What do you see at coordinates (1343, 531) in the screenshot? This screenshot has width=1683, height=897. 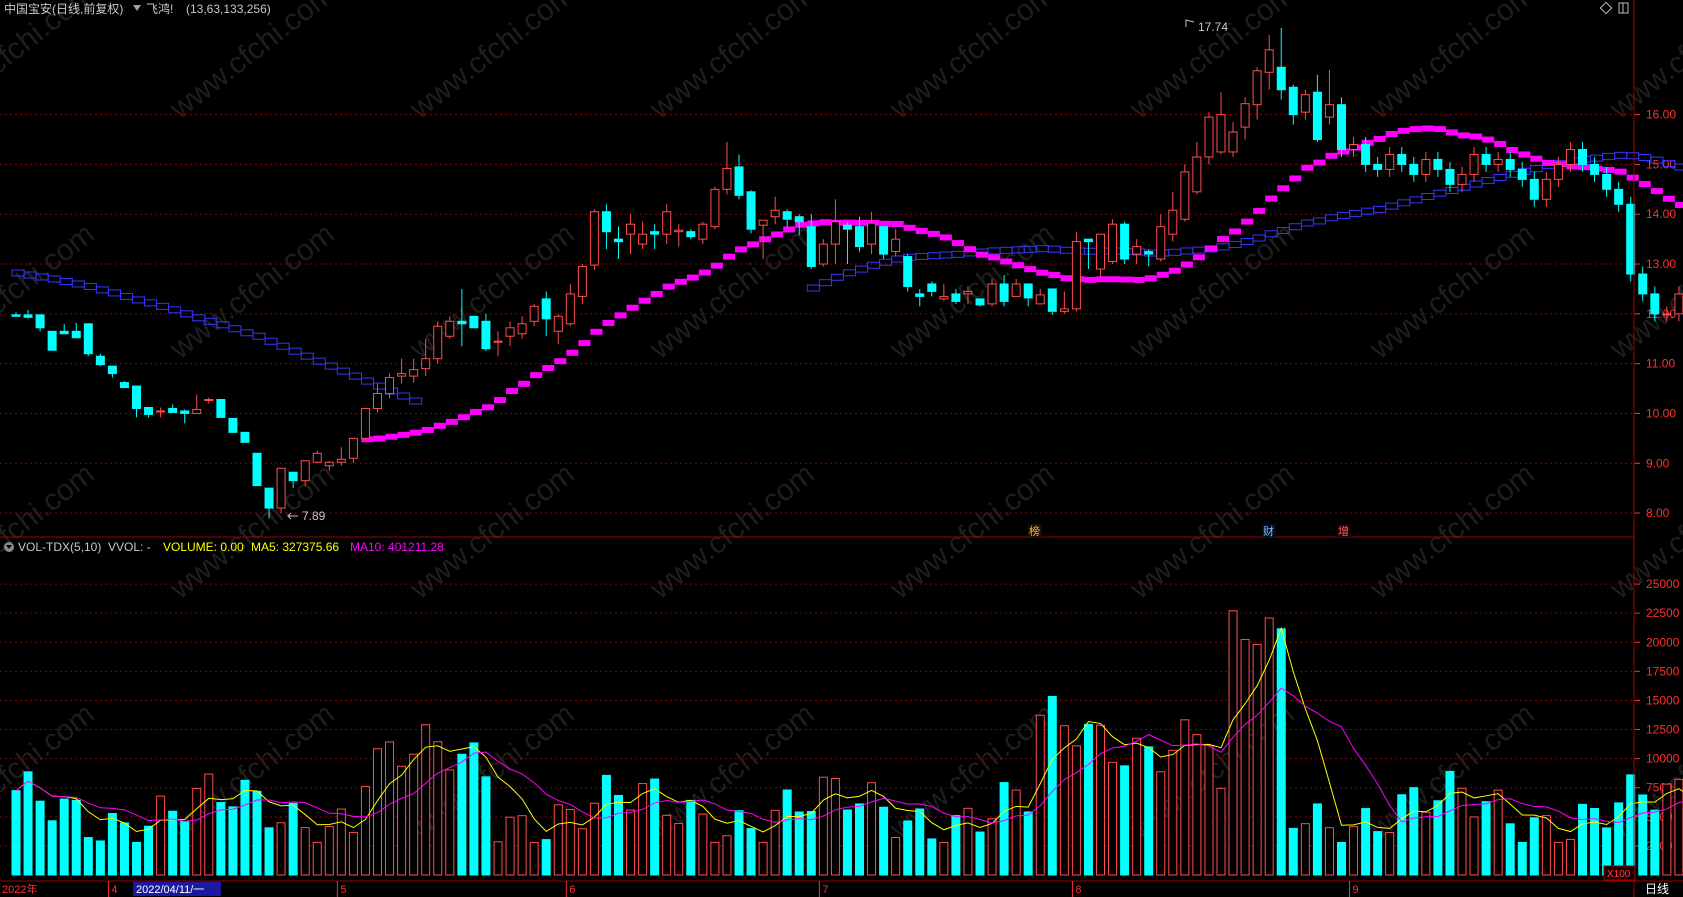 I see `event-marker-increase: 增` at bounding box center [1343, 531].